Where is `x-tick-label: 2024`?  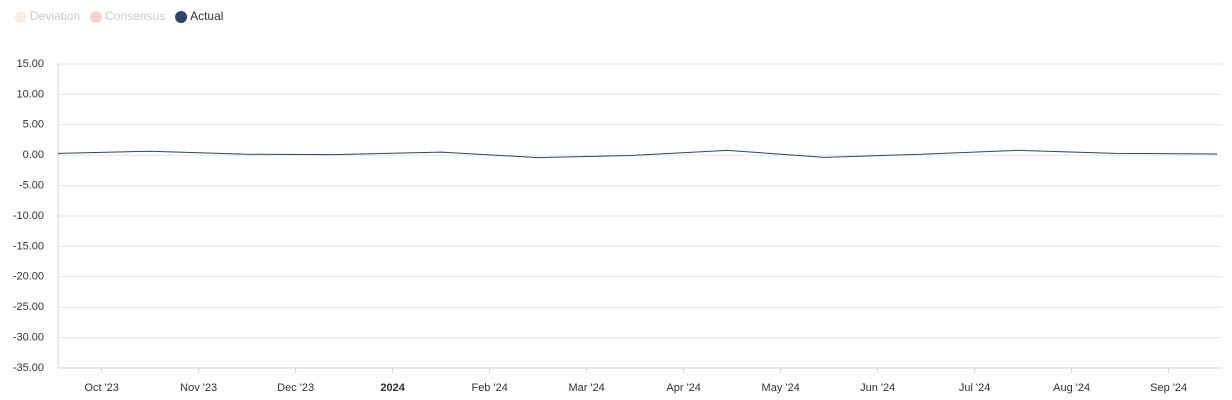 x-tick-label: 2024 is located at coordinates (392, 388).